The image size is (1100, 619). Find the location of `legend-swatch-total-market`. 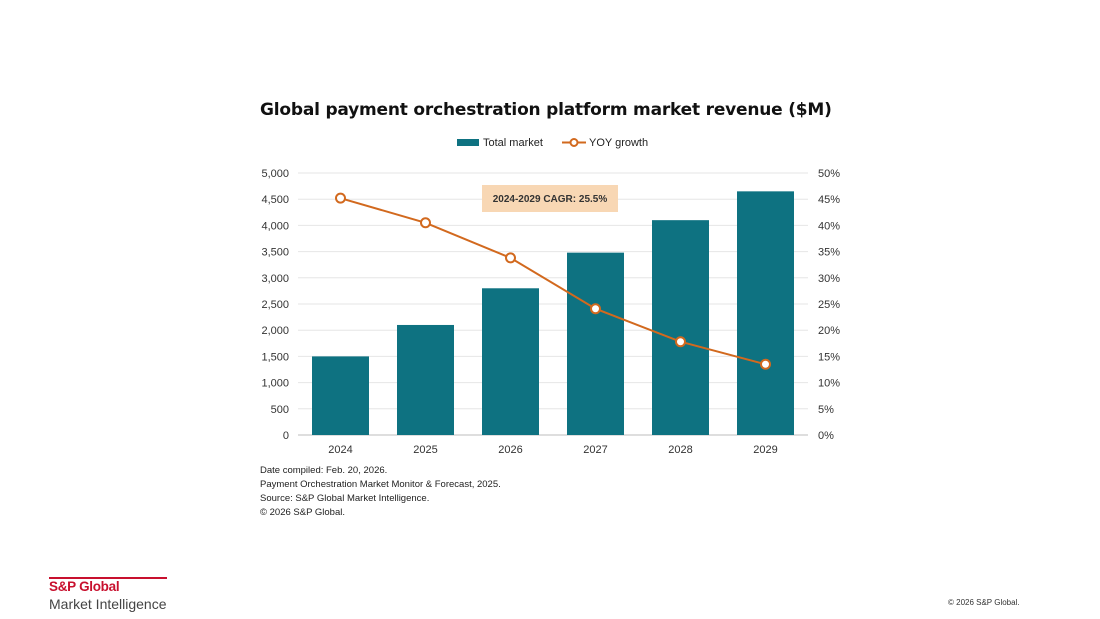

legend-swatch-total-market is located at coordinates (468, 142).